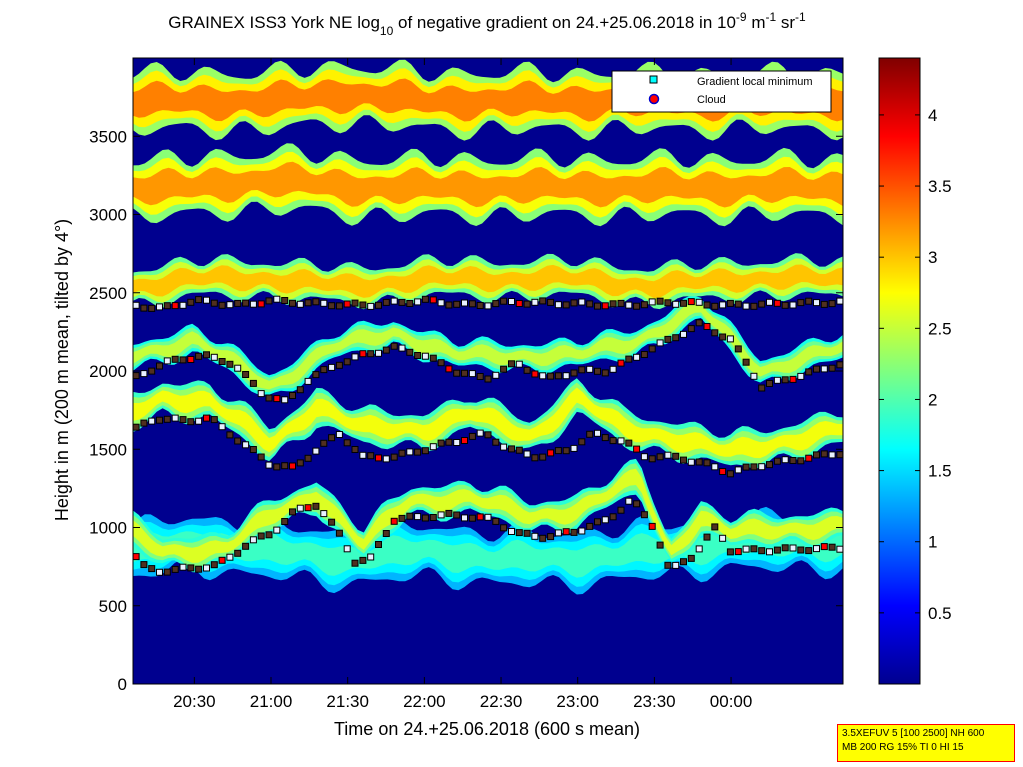 This screenshot has width=1023, height=767. Describe the element at coordinates (940, 328) in the screenshot. I see `colorbar-tick-label: 2.5` at that location.